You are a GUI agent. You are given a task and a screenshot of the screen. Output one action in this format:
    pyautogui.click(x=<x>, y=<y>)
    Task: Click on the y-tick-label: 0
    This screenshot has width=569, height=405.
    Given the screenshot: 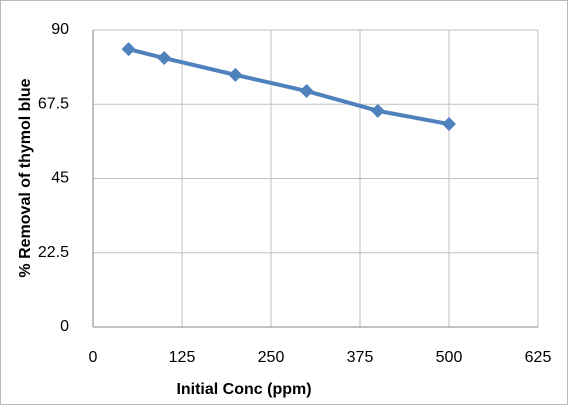 What is the action you would take?
    pyautogui.click(x=64, y=326)
    